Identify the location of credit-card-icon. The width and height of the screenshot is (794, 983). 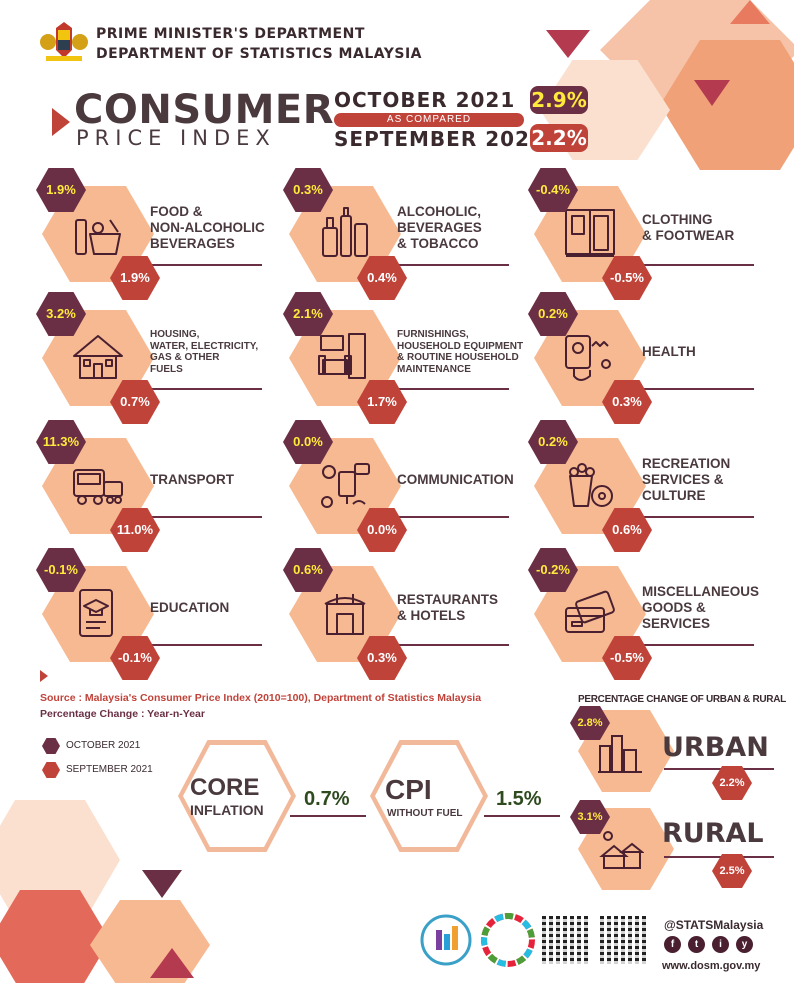
(590, 614).